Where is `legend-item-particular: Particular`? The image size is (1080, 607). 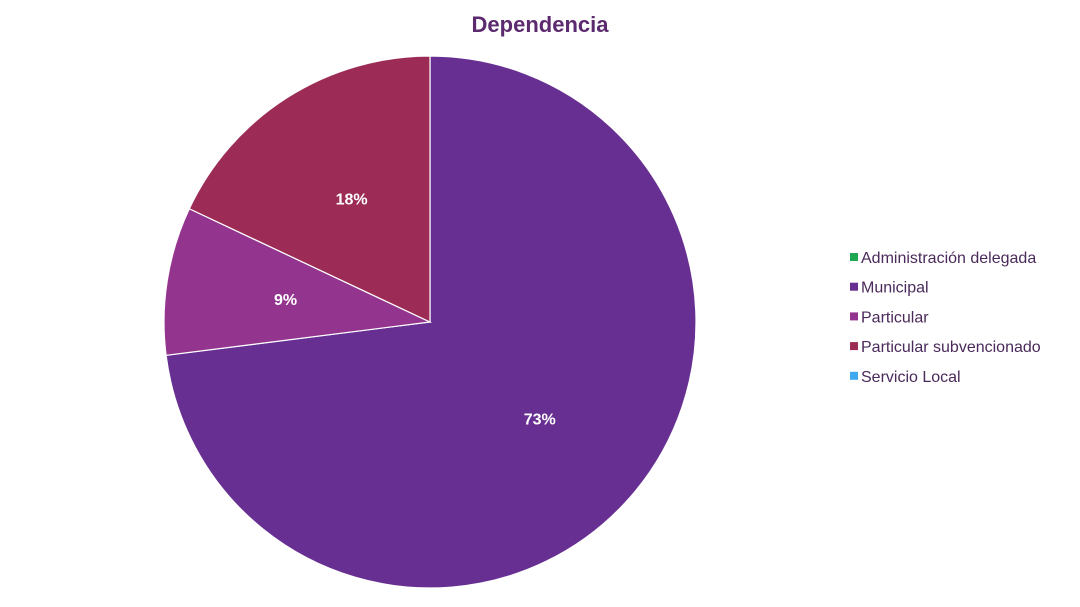
legend-item-particular: Particular is located at coordinates (889, 317).